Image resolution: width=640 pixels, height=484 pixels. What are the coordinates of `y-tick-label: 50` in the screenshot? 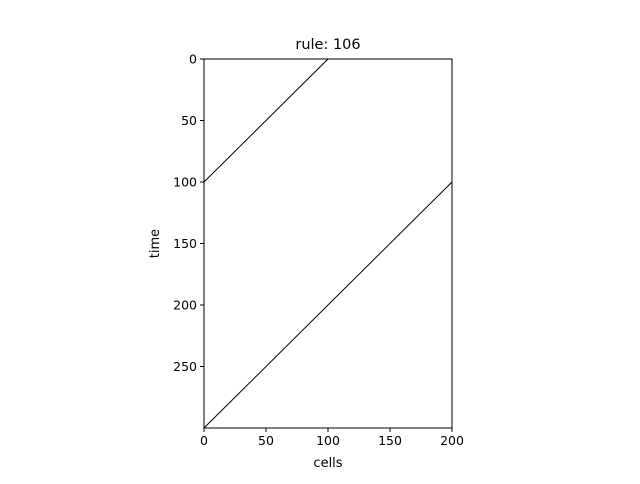 It's located at (189, 120).